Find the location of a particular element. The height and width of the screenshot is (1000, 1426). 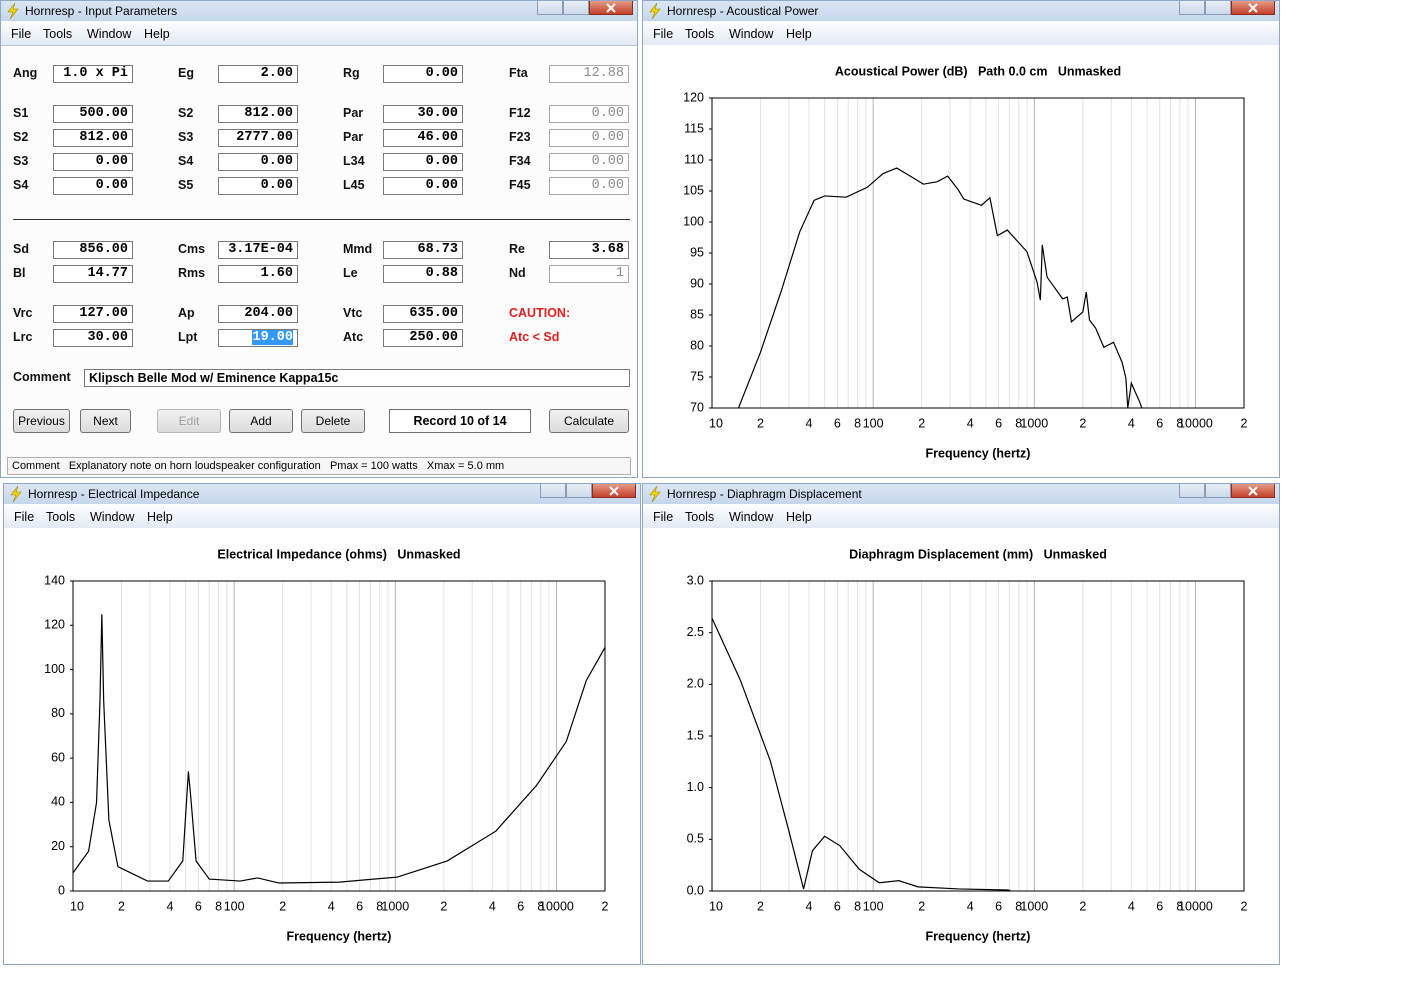

button: Previous is located at coordinates (41, 421).